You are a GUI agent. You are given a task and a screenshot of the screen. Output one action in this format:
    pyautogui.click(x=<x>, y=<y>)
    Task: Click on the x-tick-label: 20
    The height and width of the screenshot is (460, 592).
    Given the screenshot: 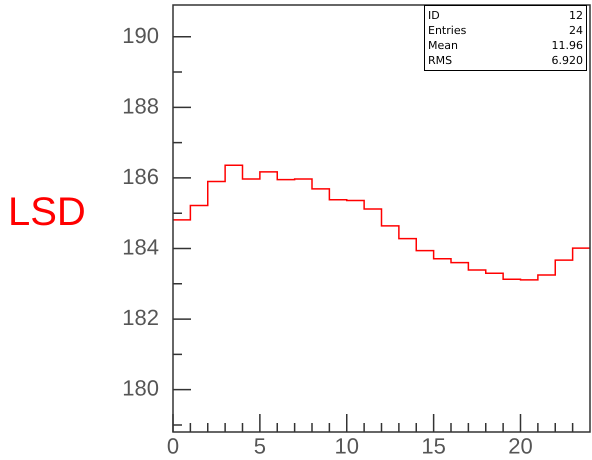 What is the action you would take?
    pyautogui.click(x=520, y=445)
    